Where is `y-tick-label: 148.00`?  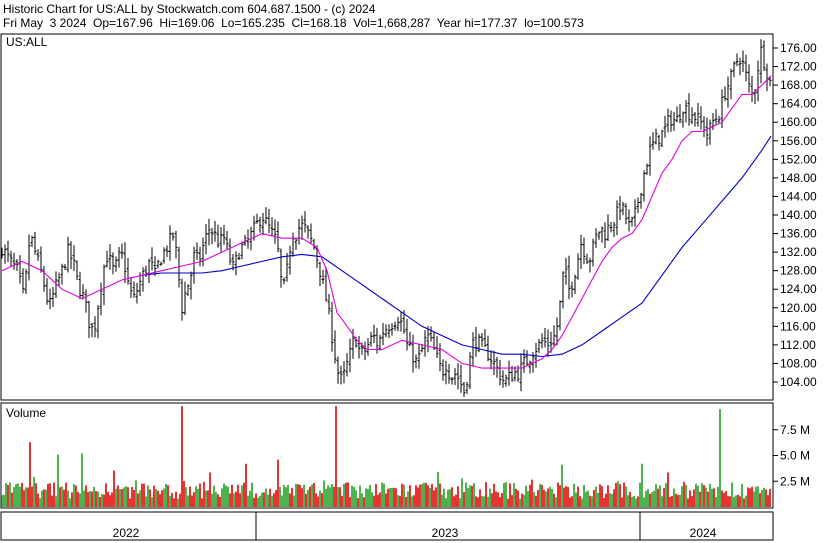
y-tick-label: 148.00 is located at coordinates (798, 178).